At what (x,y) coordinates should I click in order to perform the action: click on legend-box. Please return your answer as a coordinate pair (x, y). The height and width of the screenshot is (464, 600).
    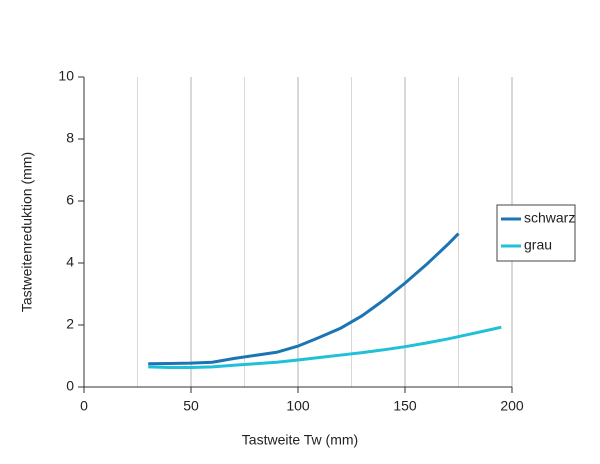
    Looking at the image, I should click on (536, 233).